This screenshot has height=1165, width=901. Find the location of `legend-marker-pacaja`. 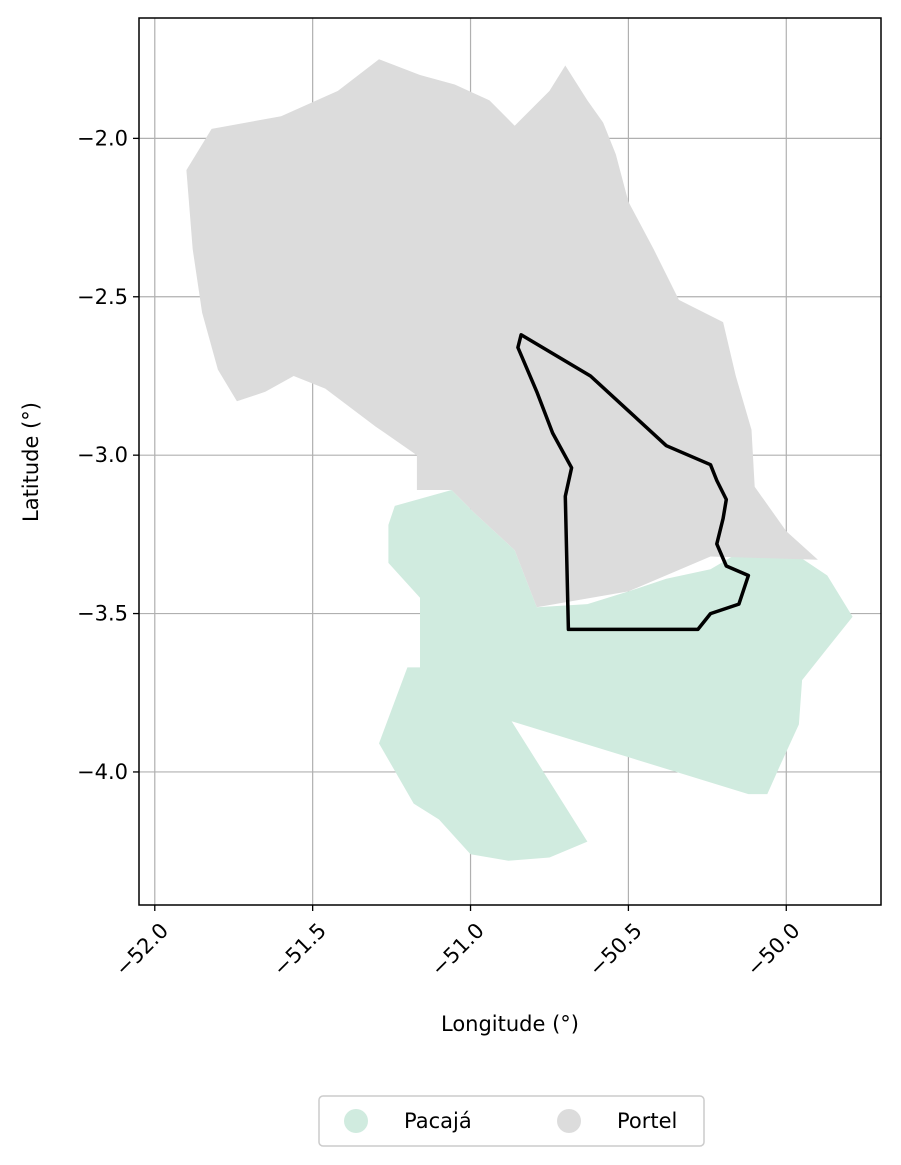

legend-marker-pacaja is located at coordinates (356, 1121).